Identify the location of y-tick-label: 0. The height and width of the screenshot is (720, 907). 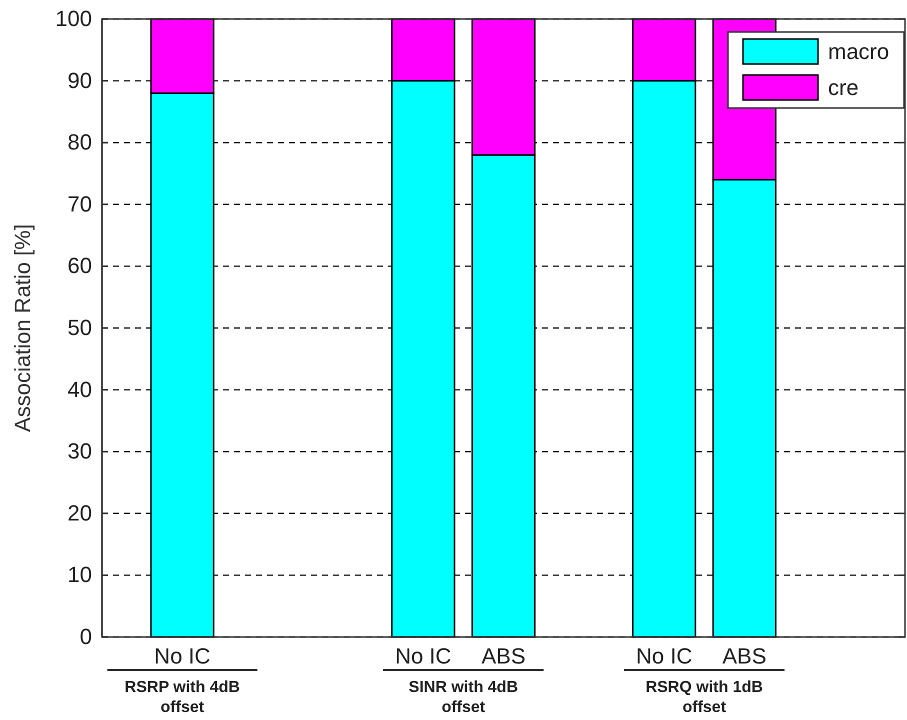
(86, 637).